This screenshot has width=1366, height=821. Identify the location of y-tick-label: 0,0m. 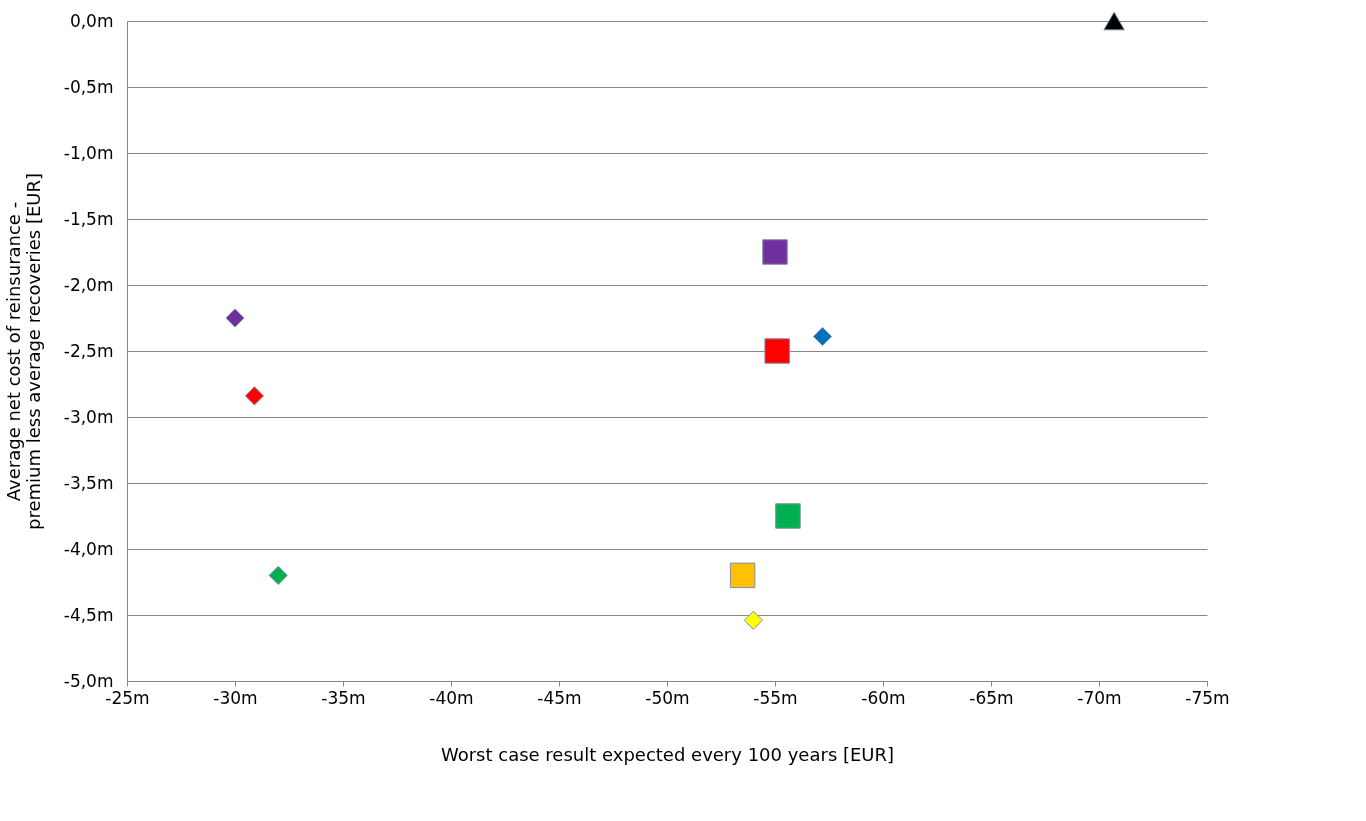
(91, 20).